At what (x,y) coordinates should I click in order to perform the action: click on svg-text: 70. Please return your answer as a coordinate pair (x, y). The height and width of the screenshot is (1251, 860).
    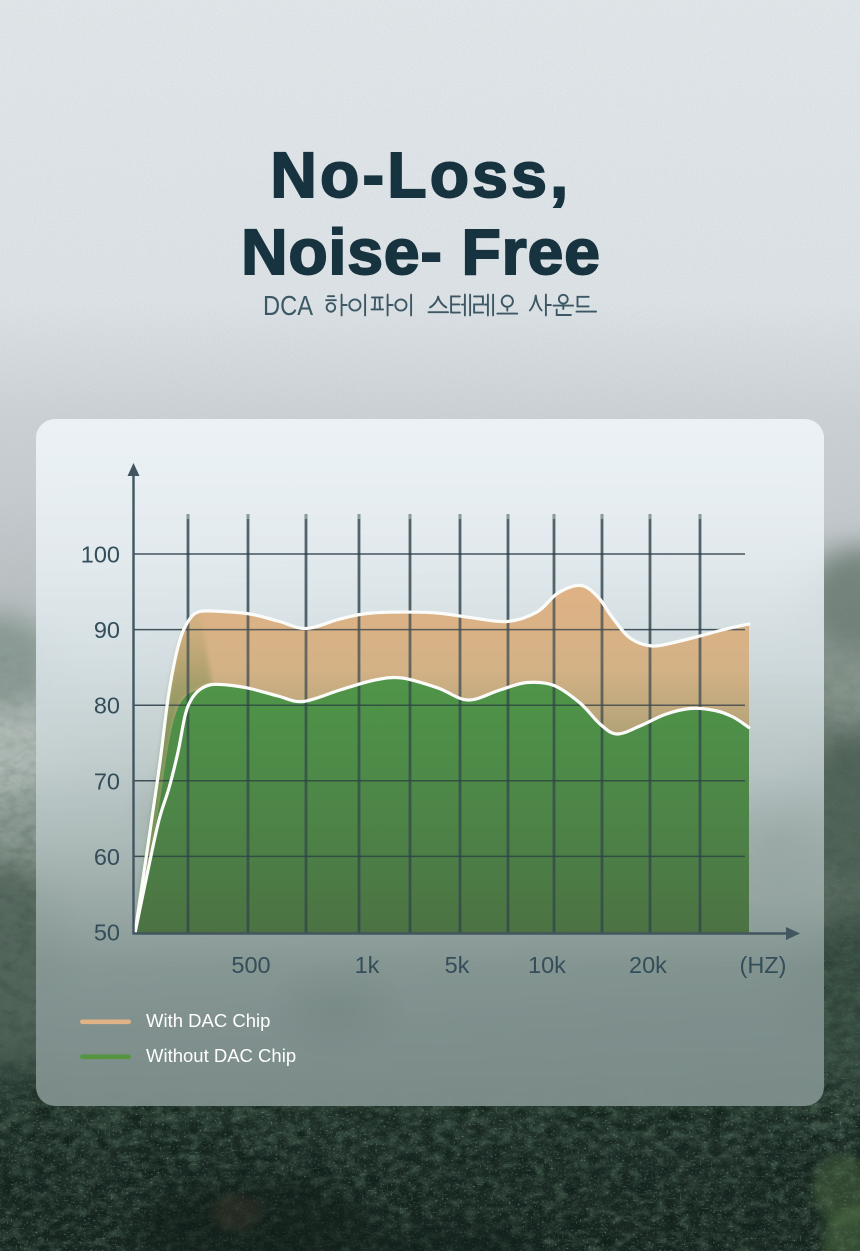
    Looking at the image, I should click on (107, 781).